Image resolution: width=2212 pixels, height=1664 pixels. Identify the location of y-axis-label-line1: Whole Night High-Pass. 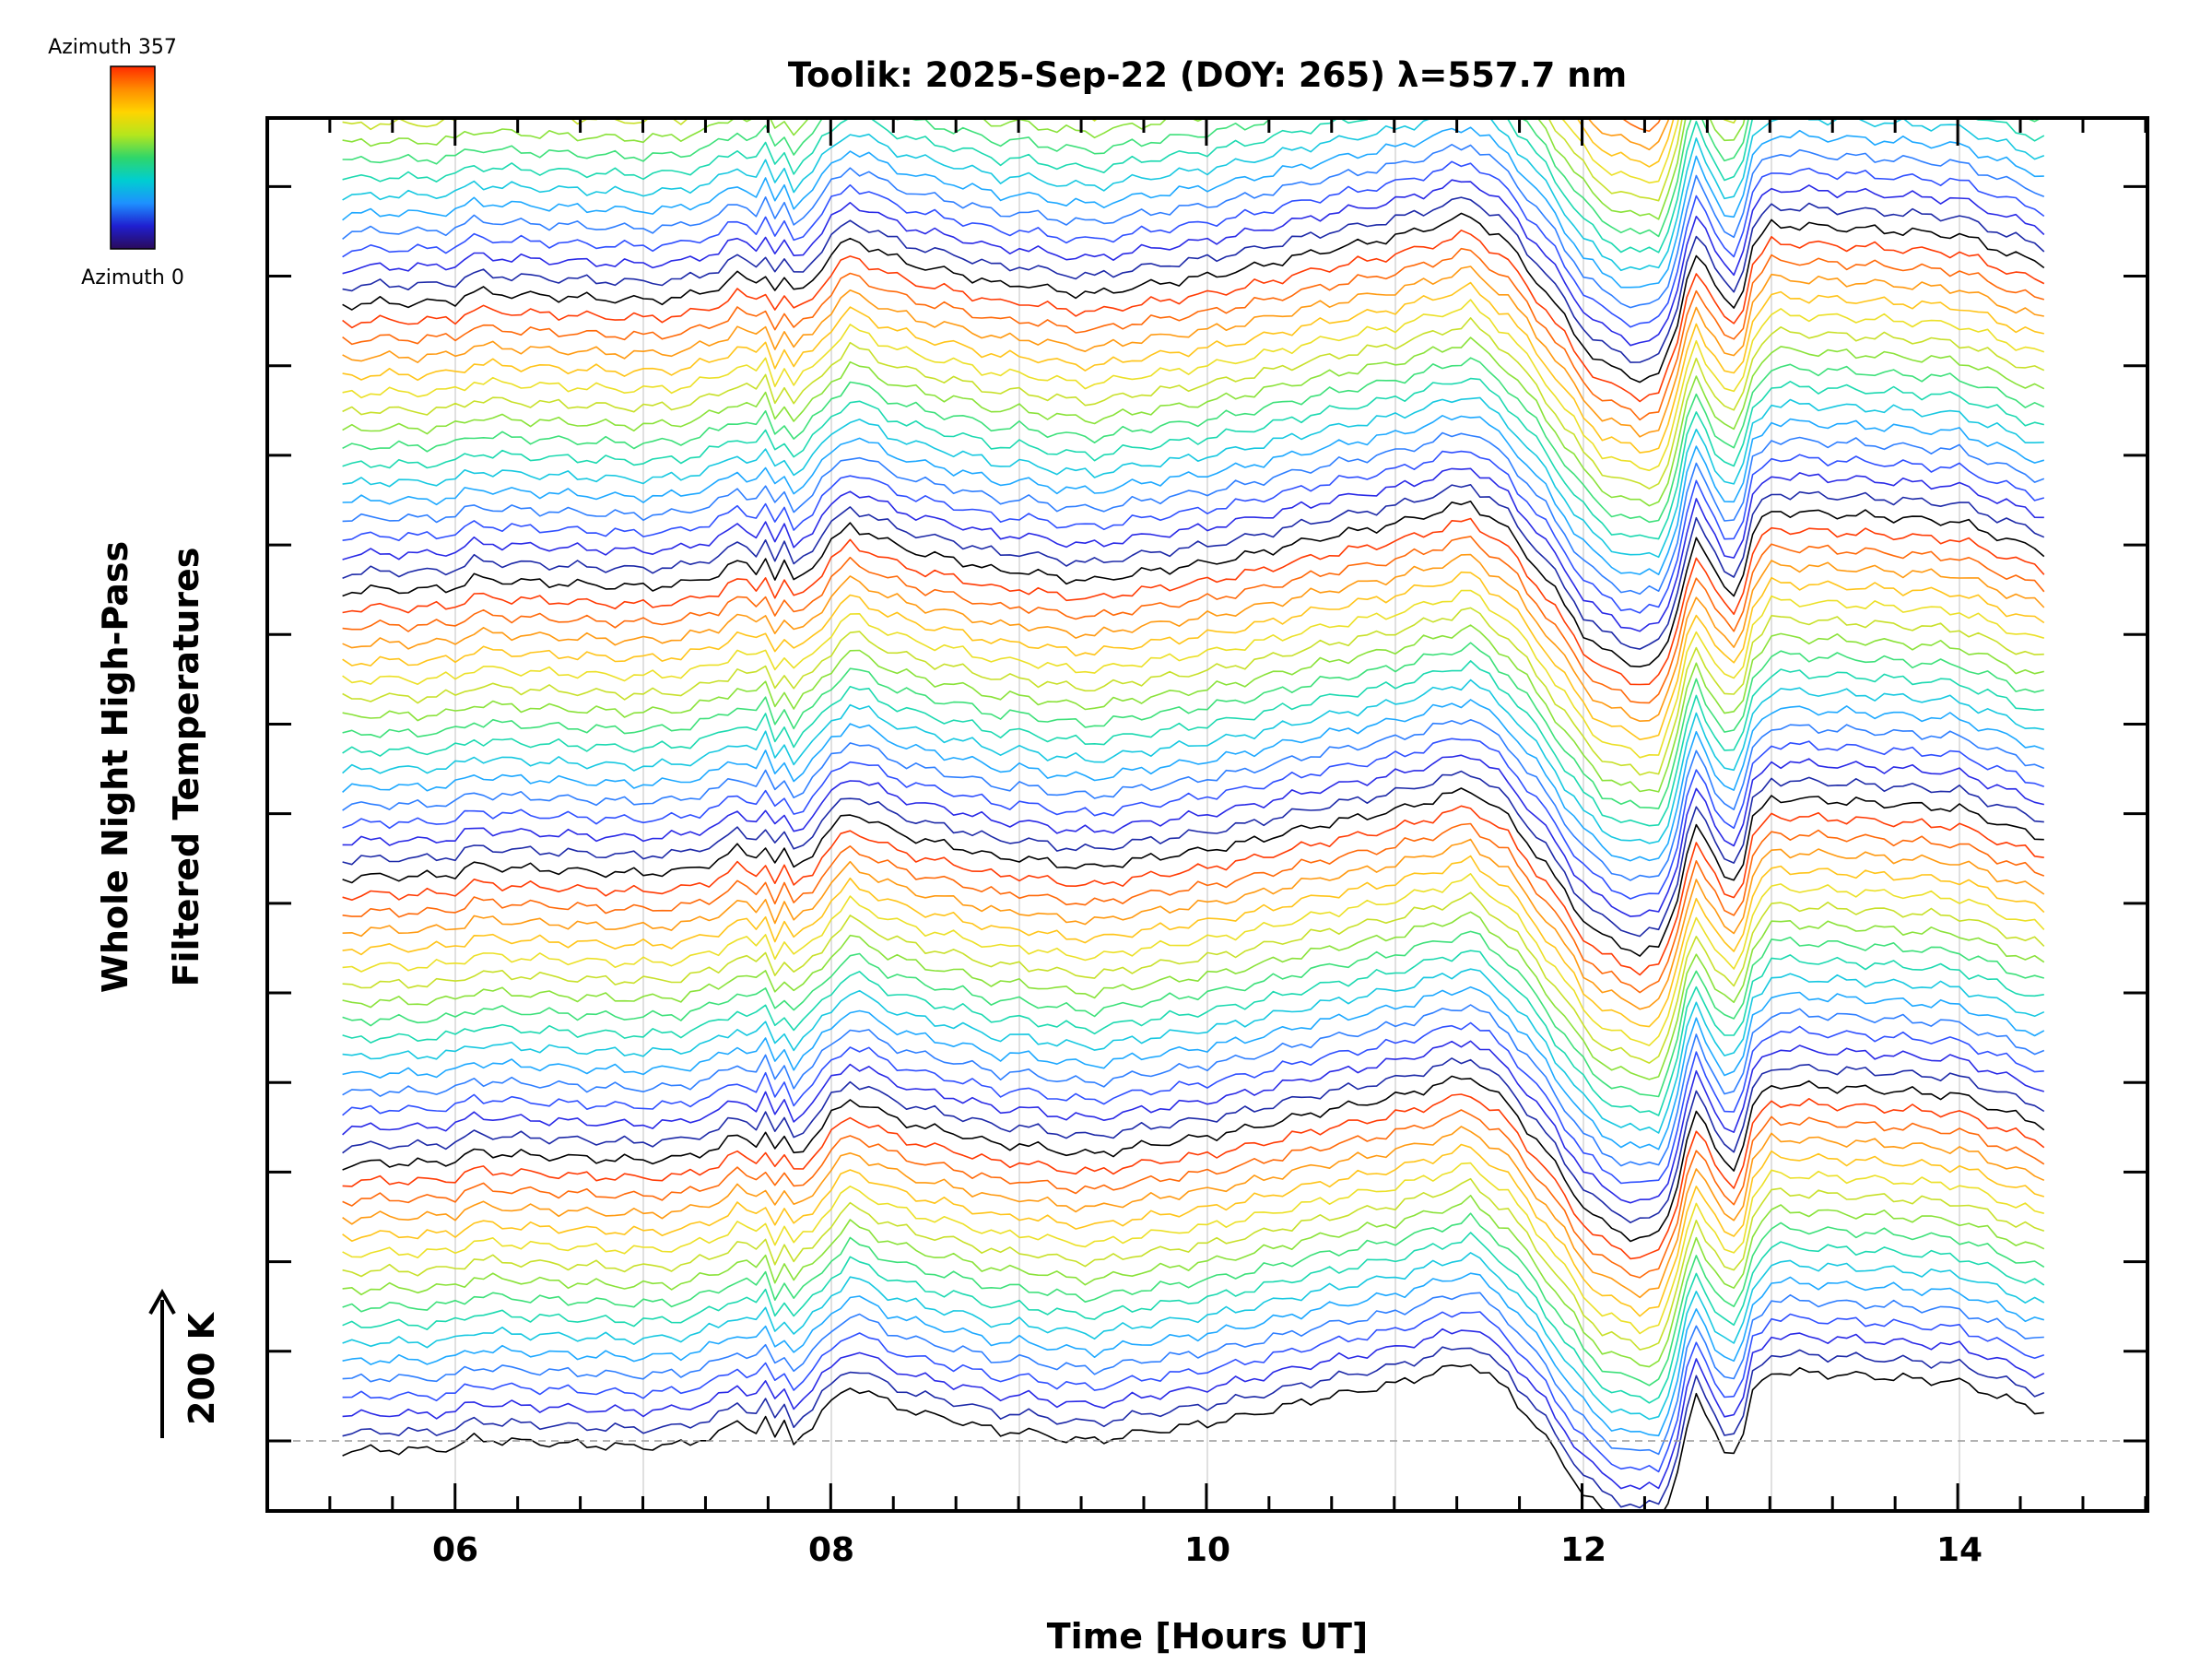
(115, 767).